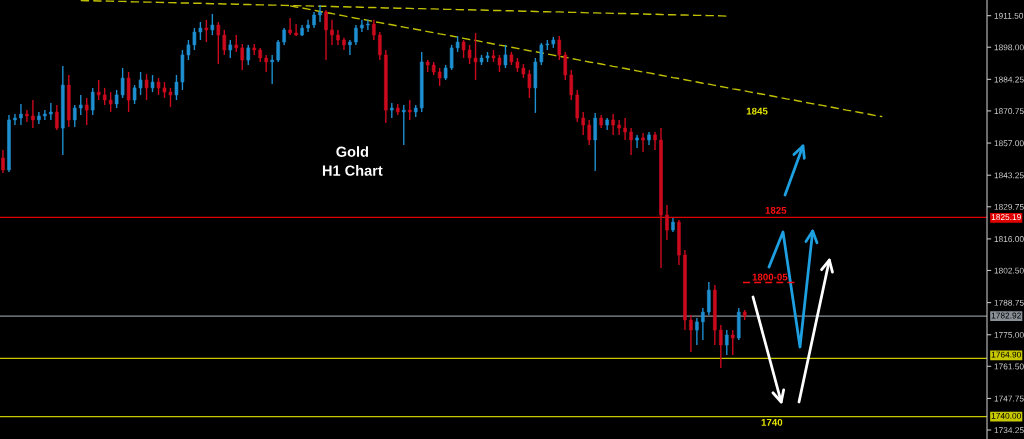 The image size is (1024, 439). What do you see at coordinates (1009, 143) in the screenshot?
I see `y-tick-label: 1857.00` at bounding box center [1009, 143].